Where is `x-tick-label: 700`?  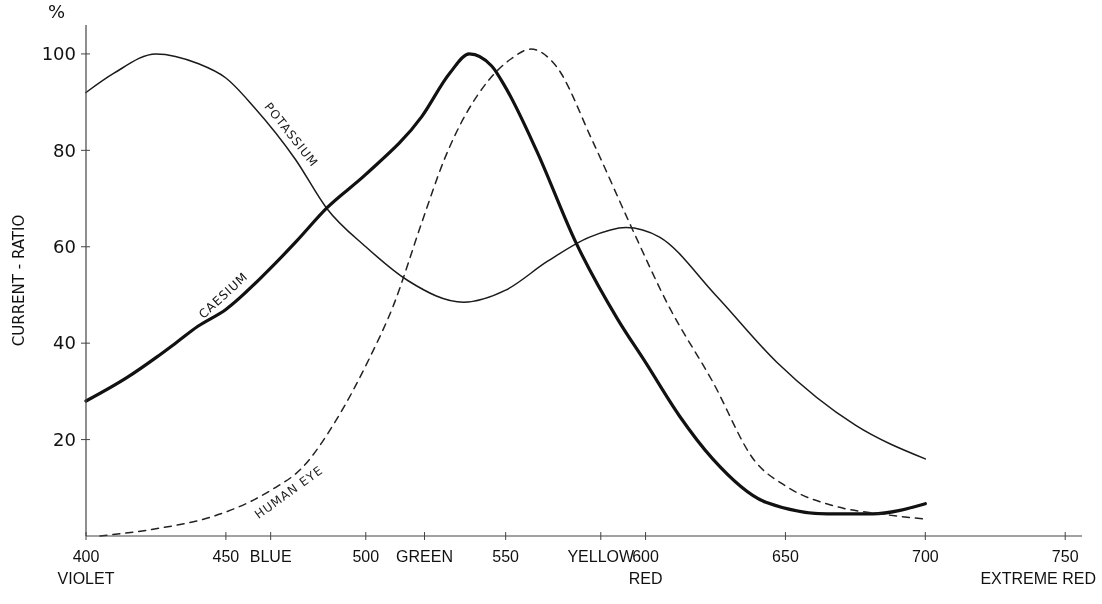 x-tick-label: 700 is located at coordinates (925, 556).